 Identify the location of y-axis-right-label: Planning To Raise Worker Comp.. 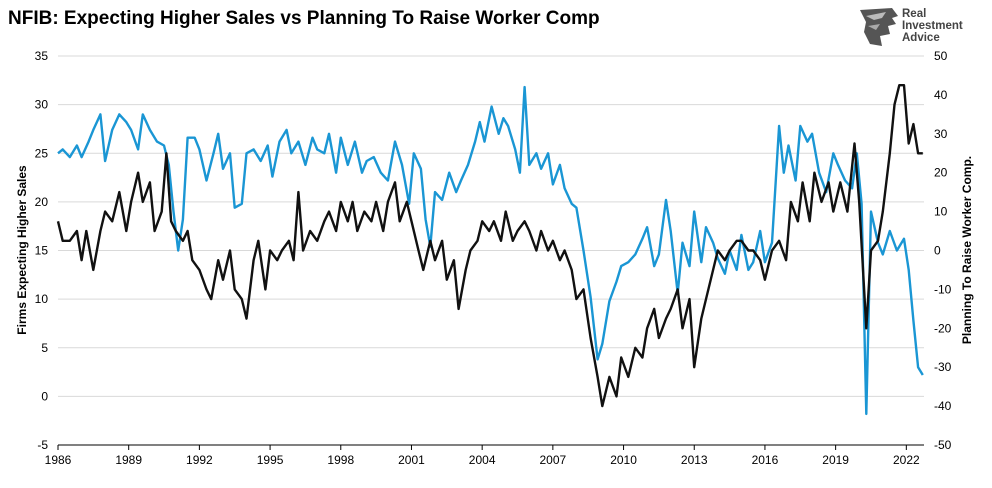
(967, 250).